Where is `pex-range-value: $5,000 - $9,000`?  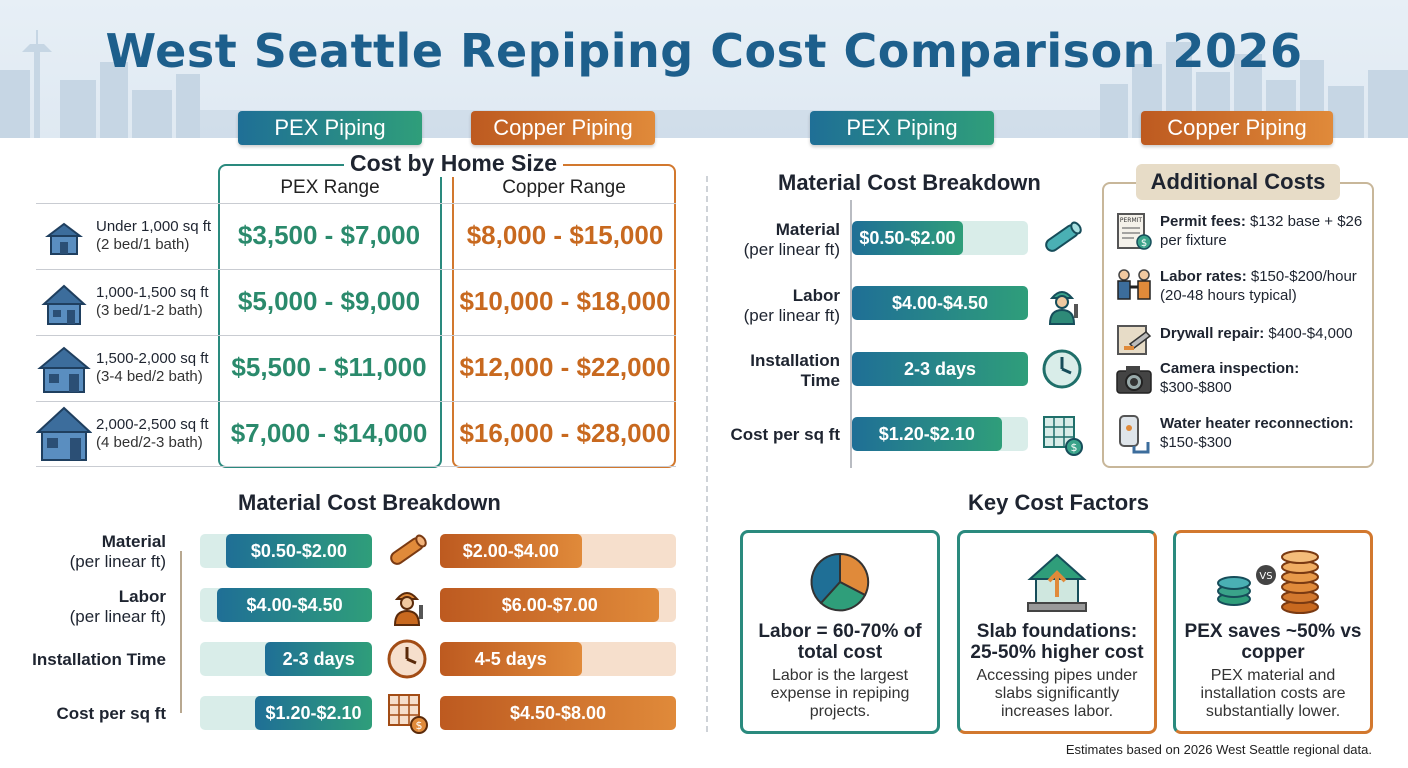 pex-range-value: $5,000 - $9,000 is located at coordinates (329, 301).